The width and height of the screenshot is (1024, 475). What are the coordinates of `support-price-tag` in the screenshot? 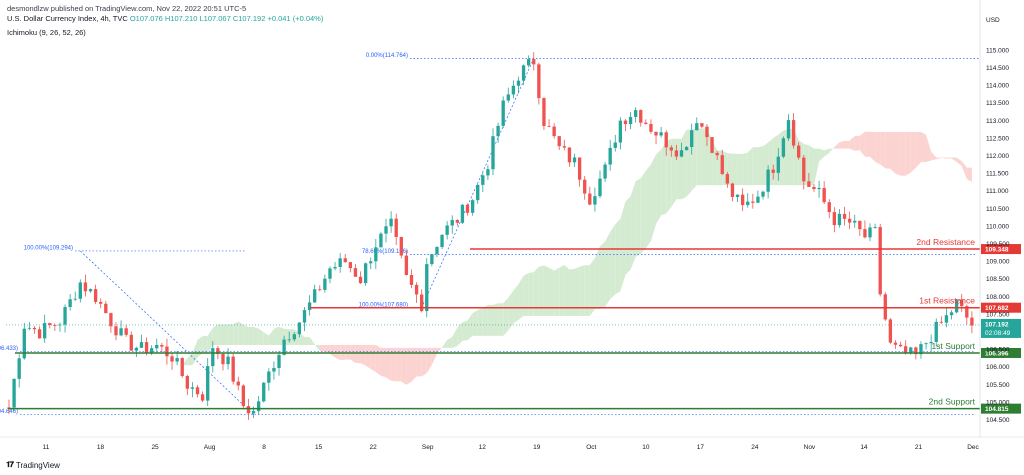 It's located at (1001, 408).